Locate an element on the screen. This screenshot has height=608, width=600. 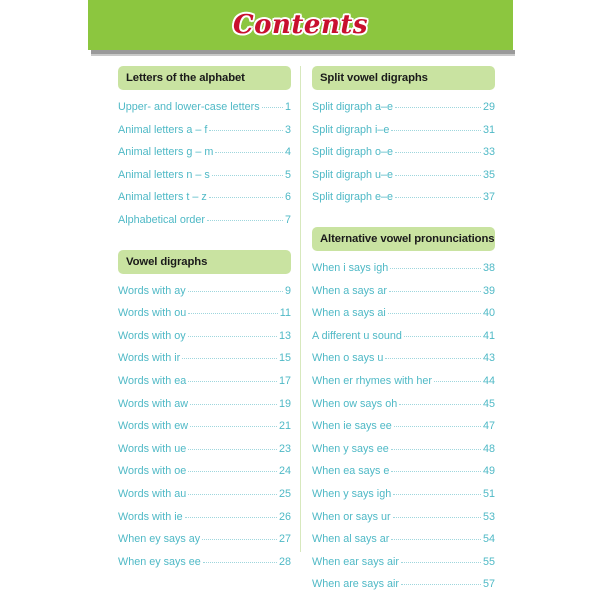
toc-entry-label: Words with ou is located at coordinates (152, 313).